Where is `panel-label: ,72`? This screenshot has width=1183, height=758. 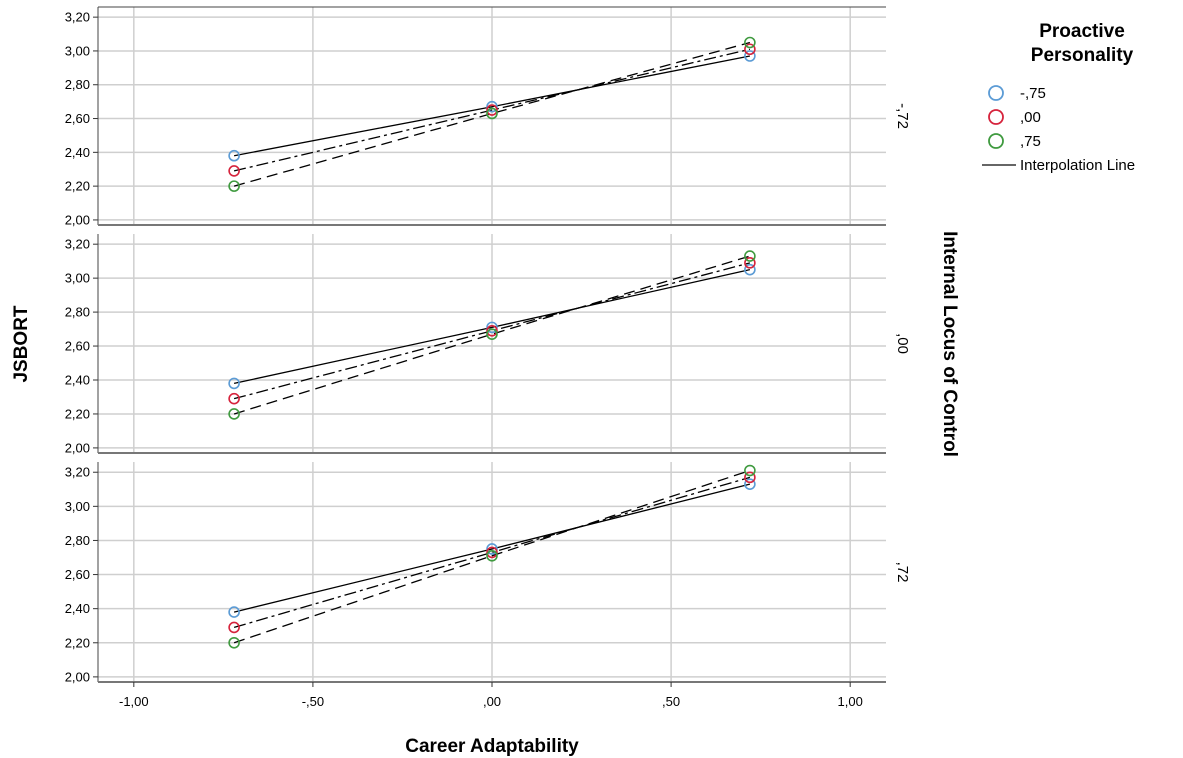
panel-label: ,72 is located at coordinates (902, 572).